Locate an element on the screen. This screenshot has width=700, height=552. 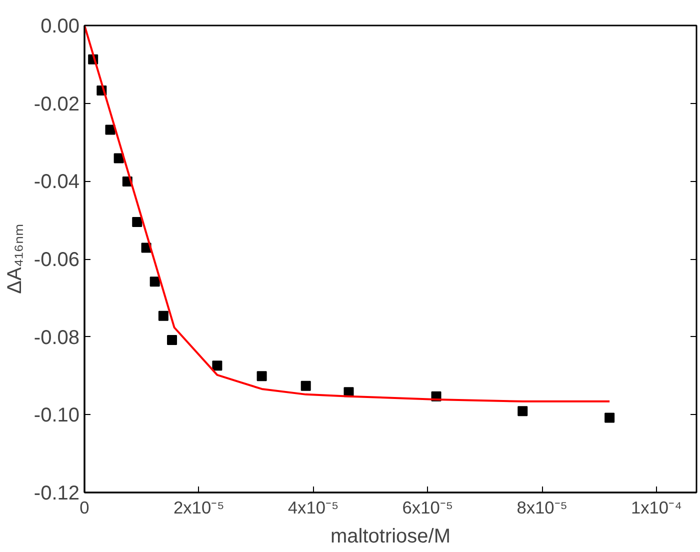
x-tick-label: 2x10⁻⁵ is located at coordinates (199, 508).